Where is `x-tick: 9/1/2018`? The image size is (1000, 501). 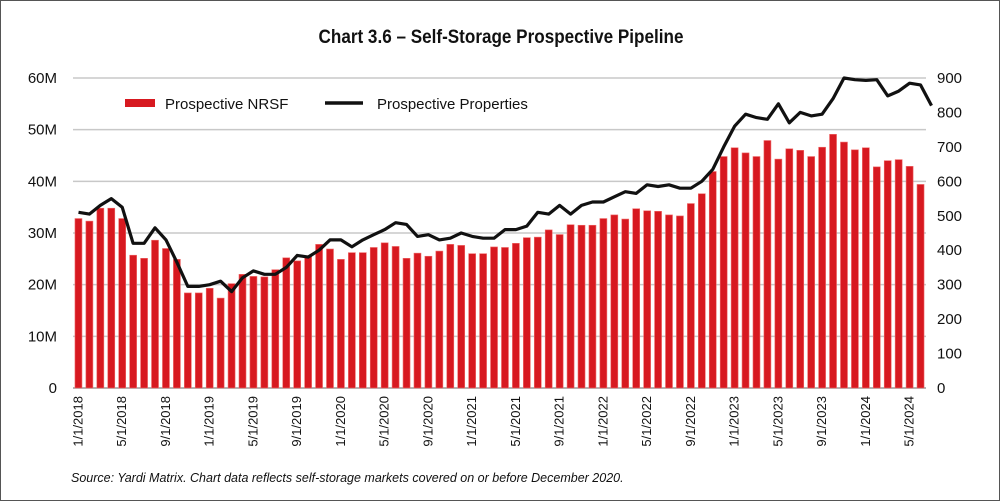
x-tick: 9/1/2018 is located at coordinates (165, 421).